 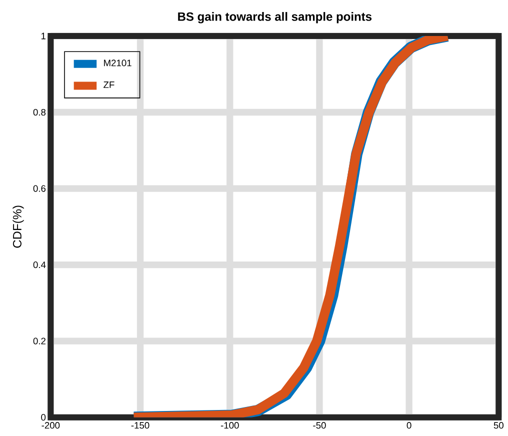 I want to click on x-tick-label: -100, so click(x=229, y=425).